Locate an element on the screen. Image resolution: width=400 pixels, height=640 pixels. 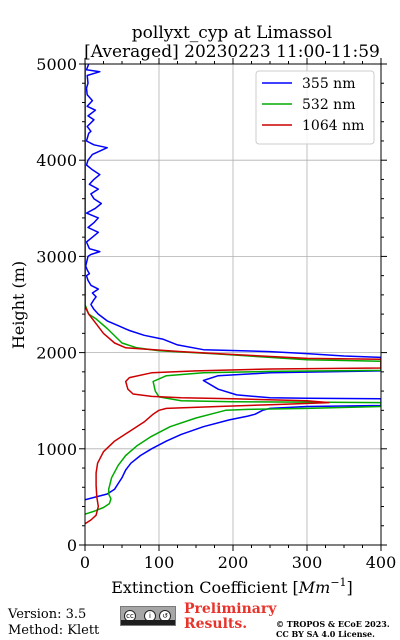
legend-label: 1064 nm is located at coordinates (333, 126).